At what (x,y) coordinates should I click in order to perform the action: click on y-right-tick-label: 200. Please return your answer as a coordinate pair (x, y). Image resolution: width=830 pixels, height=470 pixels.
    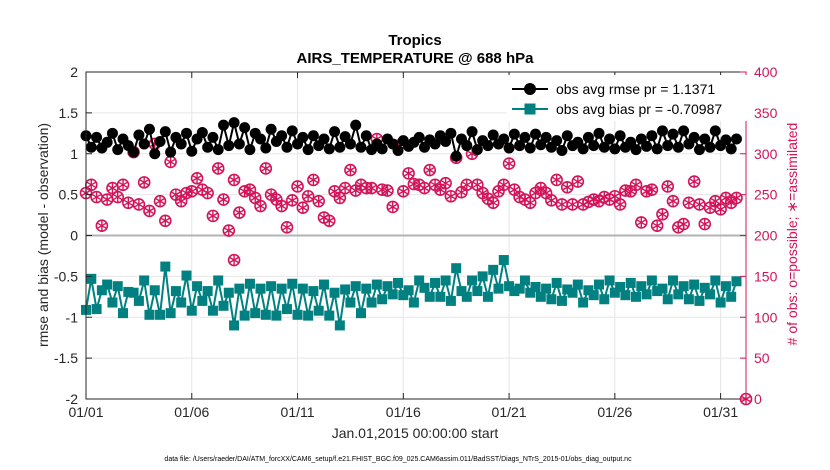
    Looking at the image, I should click on (766, 236).